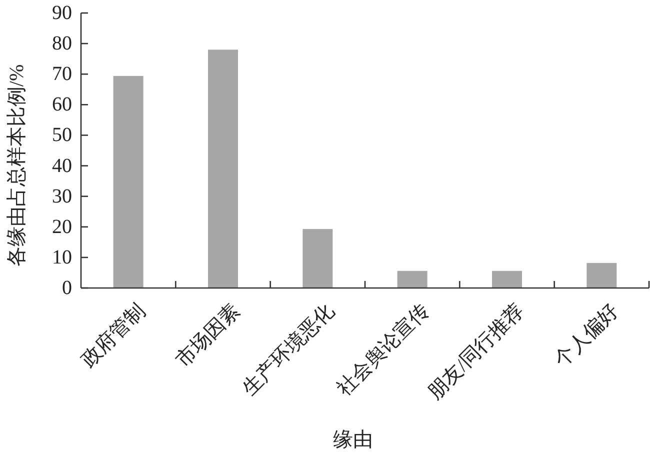 Image resolution: width=650 pixels, height=454 pixels. What do you see at coordinates (62, 13) in the screenshot?
I see `y-tick-label: 90` at bounding box center [62, 13].